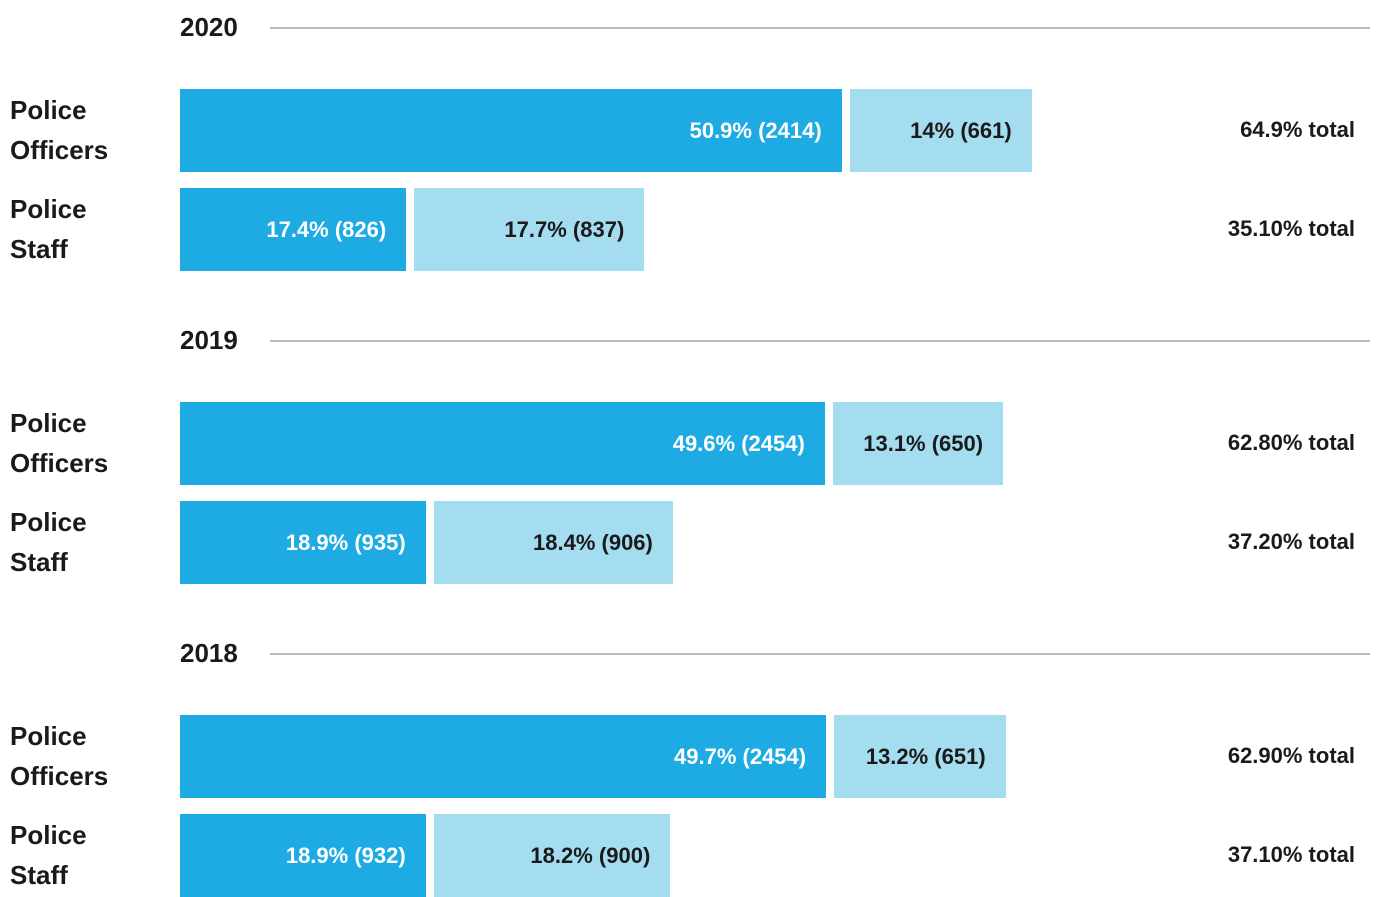 The width and height of the screenshot is (1376, 897). What do you see at coordinates (925, 756) in the screenshot?
I see `value-label: 13.2% (651)` at bounding box center [925, 756].